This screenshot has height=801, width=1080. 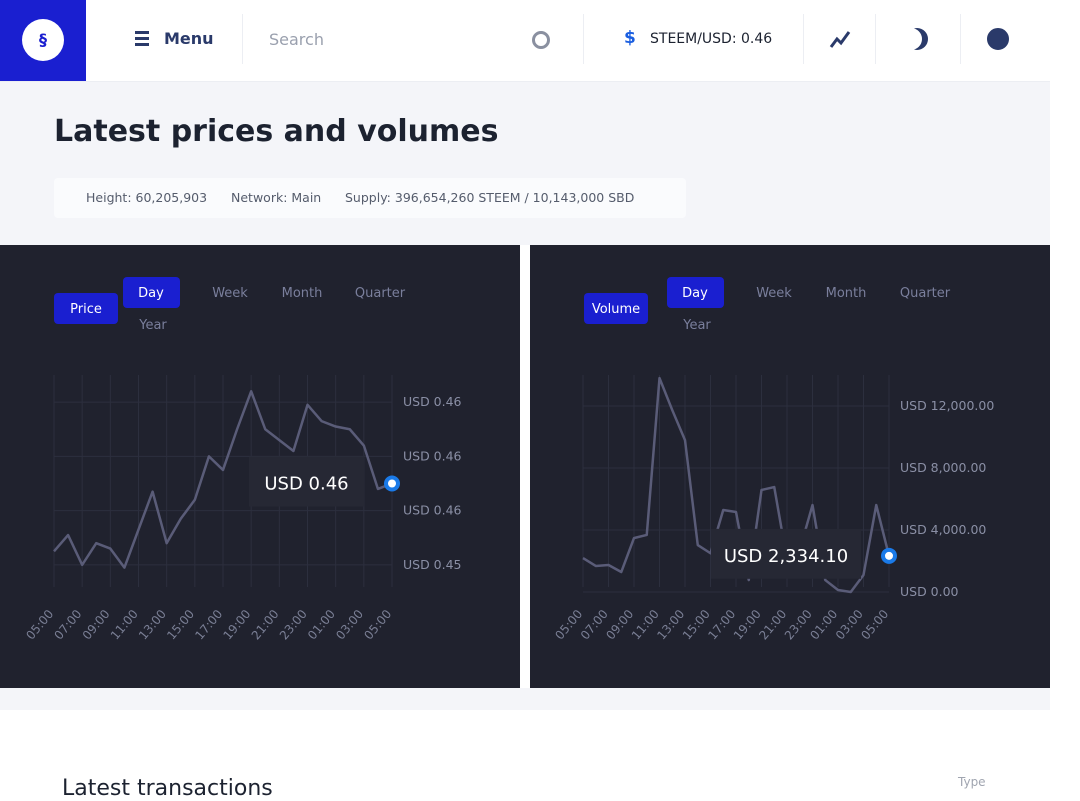 I want to click on ticker: STEEM/USD: 0.46, so click(x=711, y=39).